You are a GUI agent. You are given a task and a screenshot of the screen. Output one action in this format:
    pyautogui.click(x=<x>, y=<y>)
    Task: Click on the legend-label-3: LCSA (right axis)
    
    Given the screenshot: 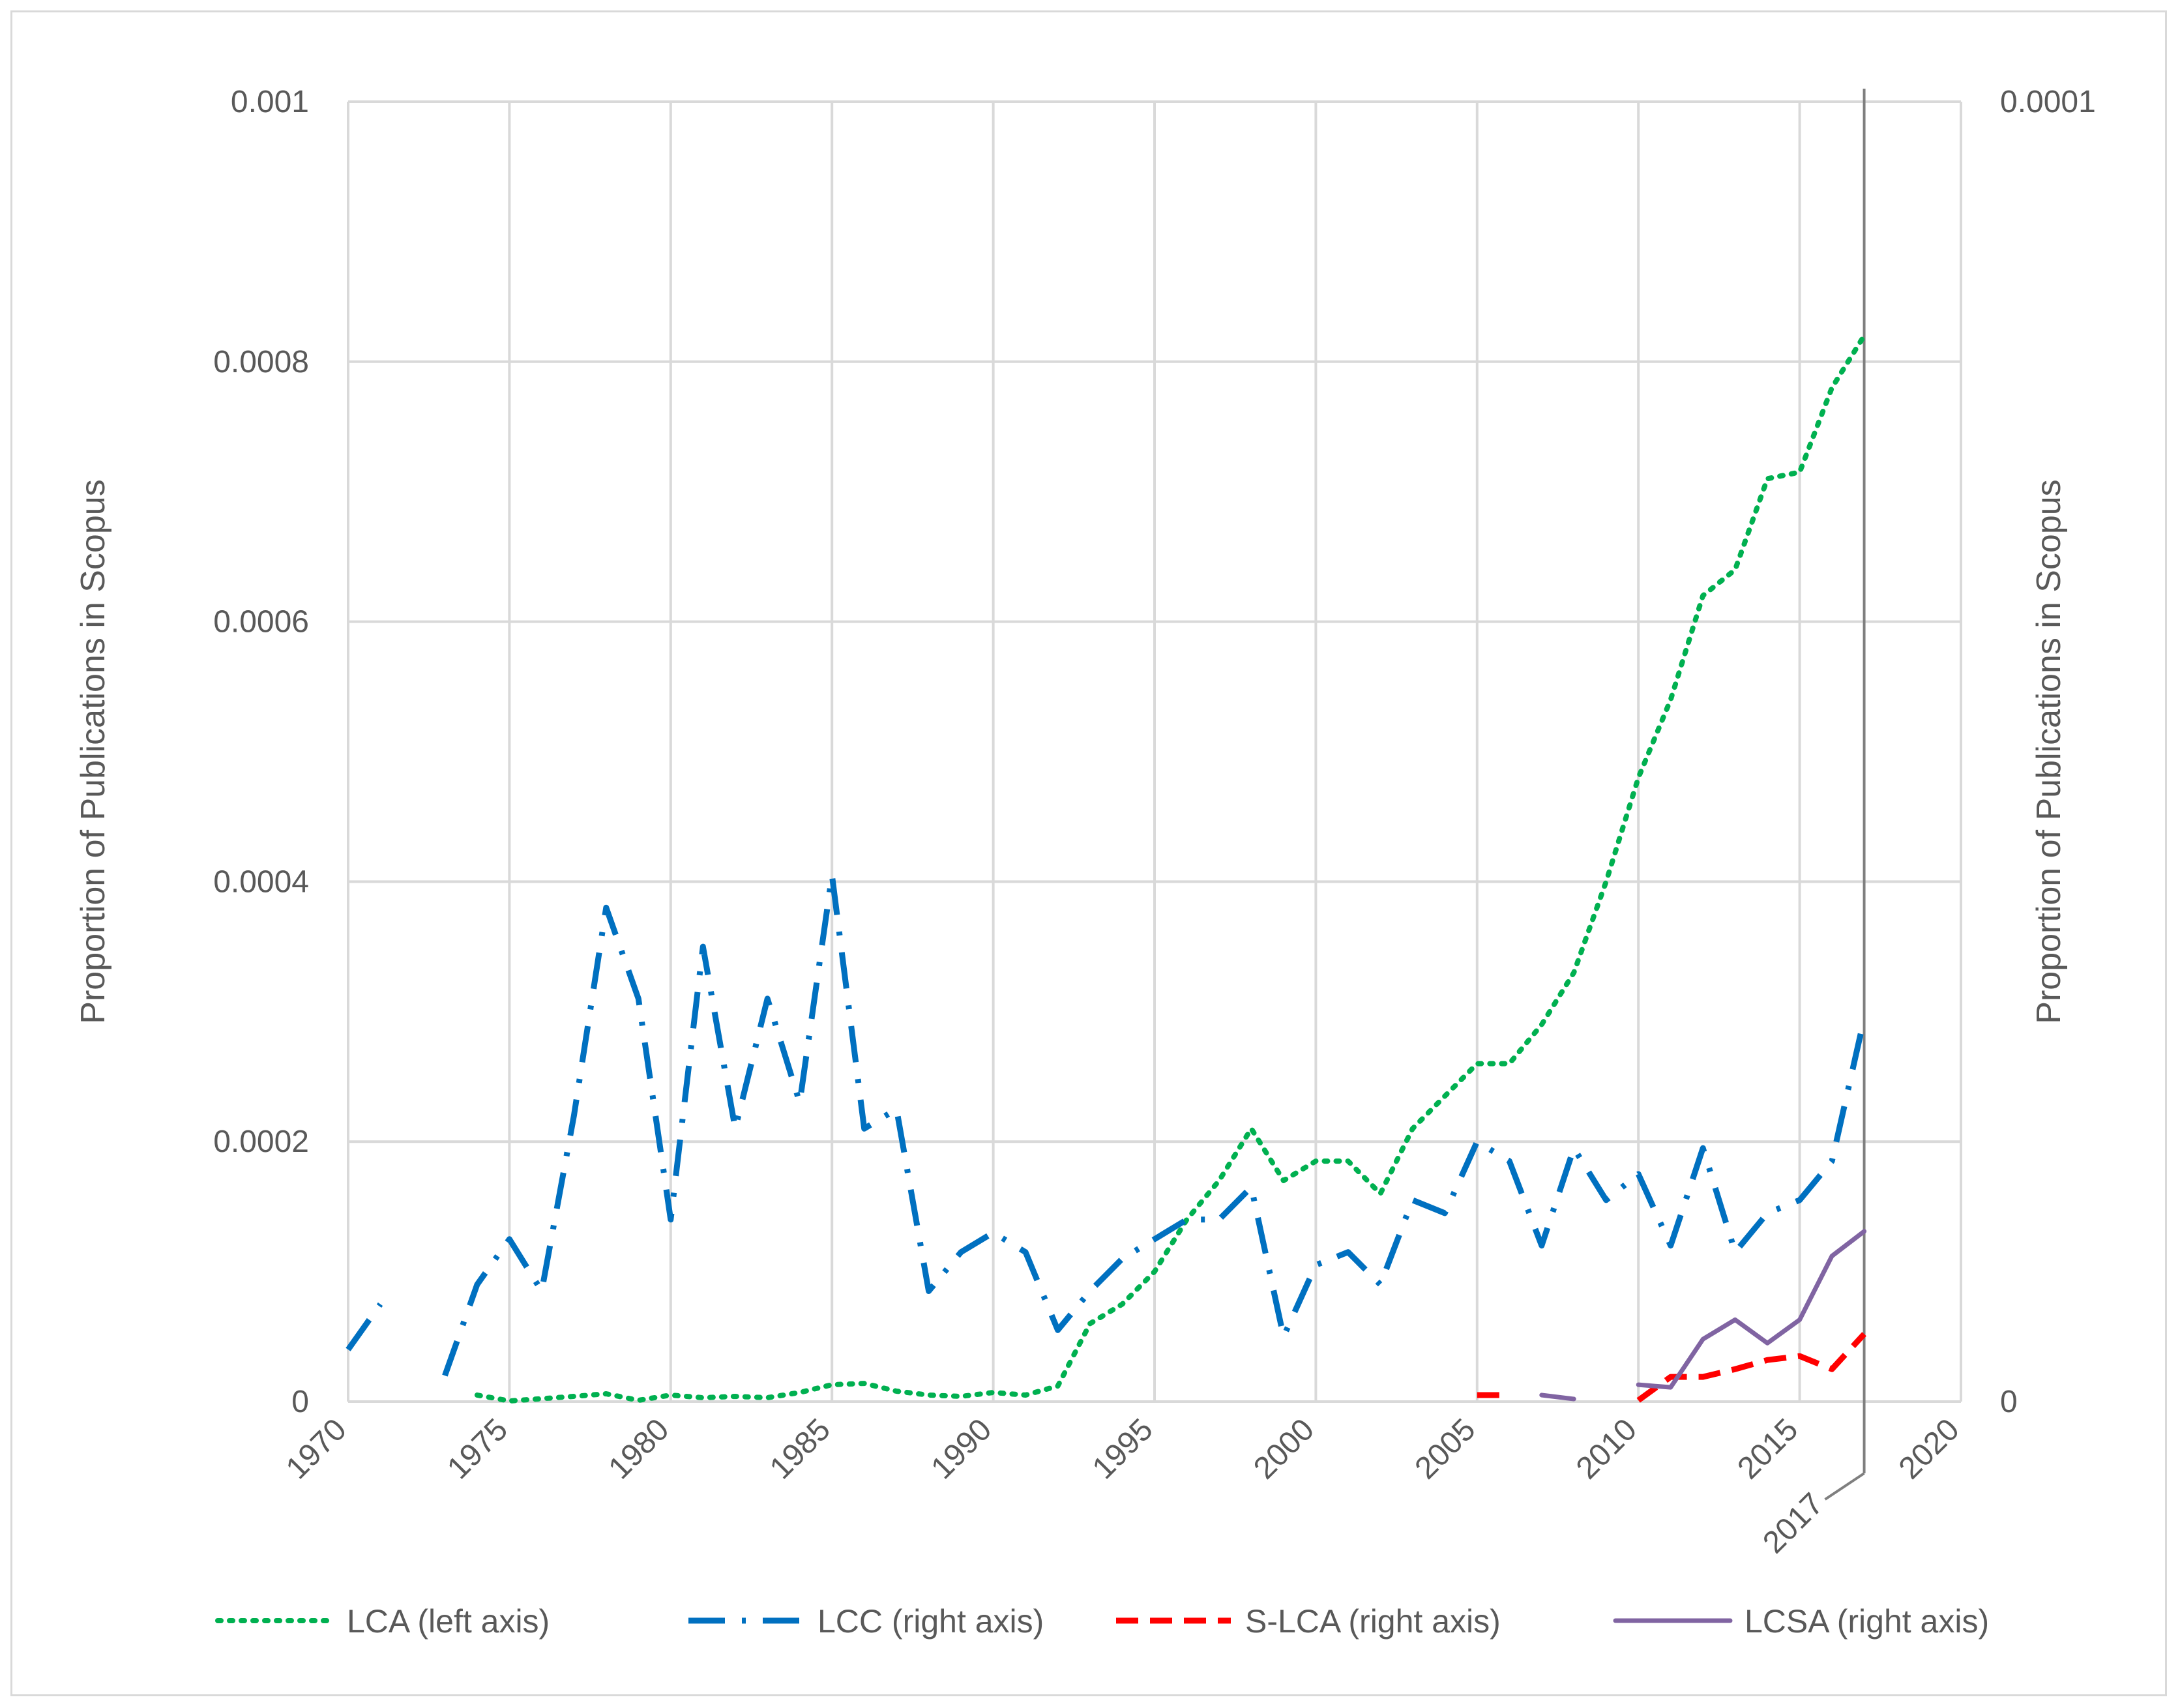 What is the action you would take?
    pyautogui.click(x=1867, y=1621)
    